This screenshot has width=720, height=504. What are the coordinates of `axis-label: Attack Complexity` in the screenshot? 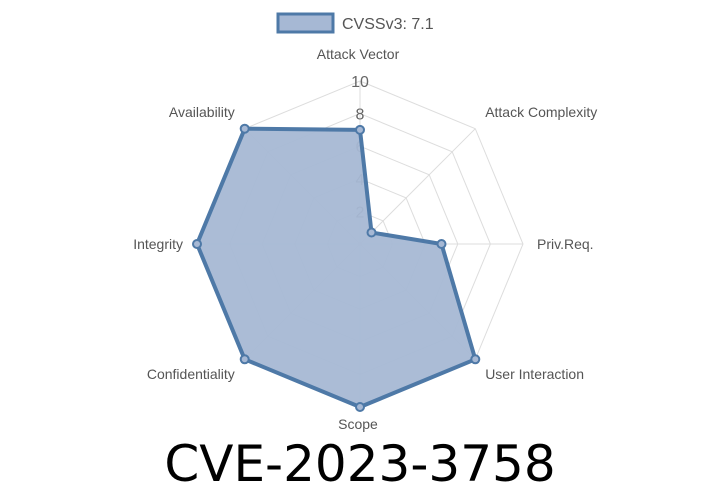 It's located at (541, 112).